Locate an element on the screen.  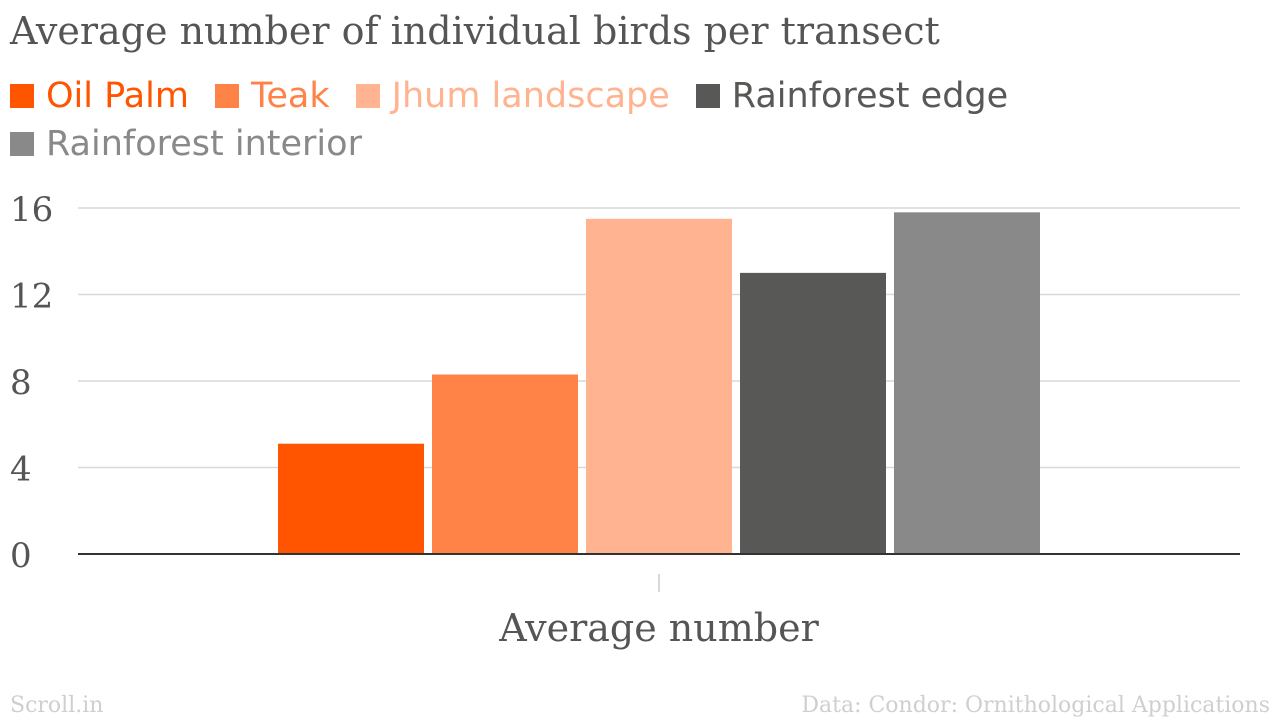
y-tick-label: 4 is located at coordinates (21, 470).